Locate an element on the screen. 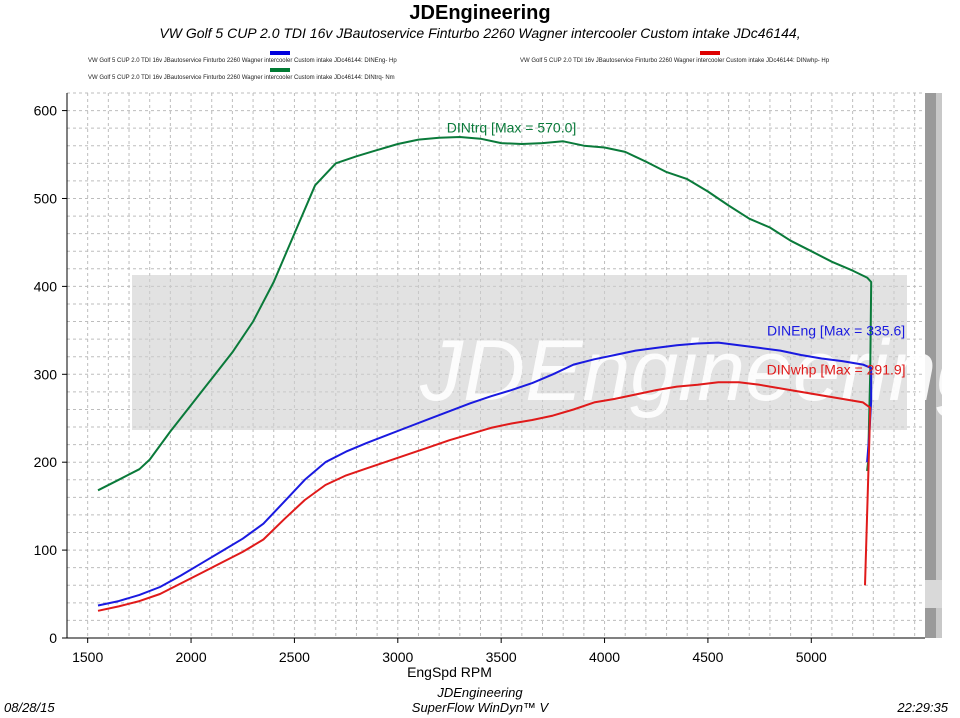 Image resolution: width=960 pixels, height=718 pixels. y-tick-label: 300 is located at coordinates (46, 374).